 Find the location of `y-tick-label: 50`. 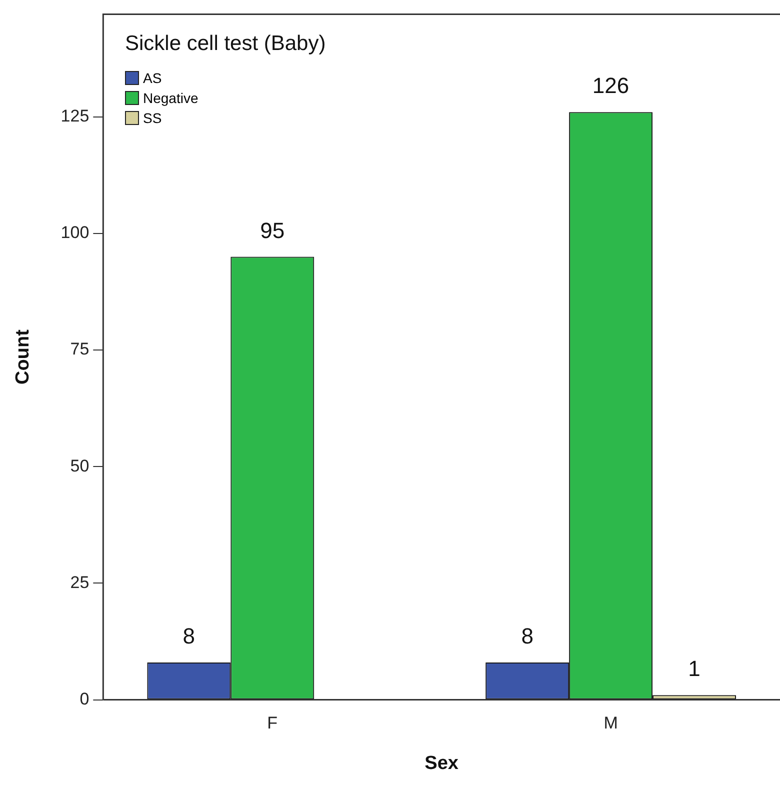

y-tick-label: 50 is located at coordinates (80, 466).